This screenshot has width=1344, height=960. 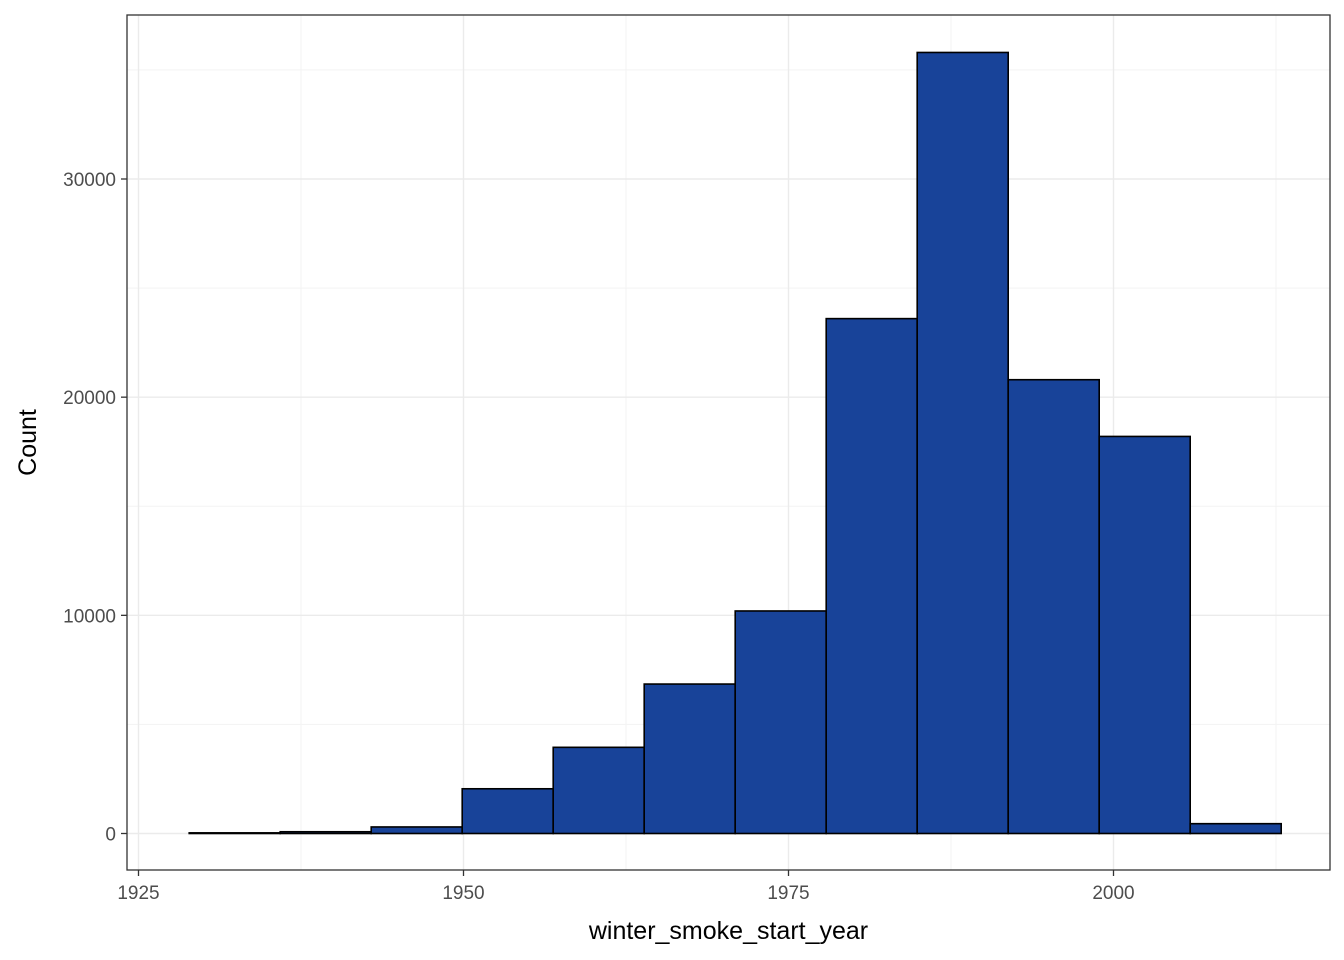 I want to click on y-axis-title: Count, so click(x=28, y=442).